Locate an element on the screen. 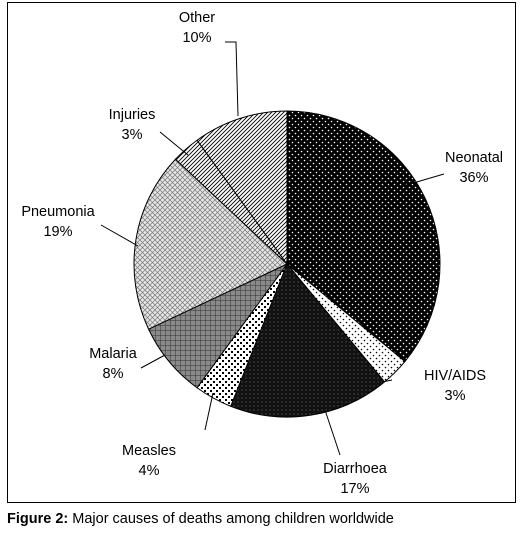  pie-slice-pneumonia is located at coordinates (210, 244).